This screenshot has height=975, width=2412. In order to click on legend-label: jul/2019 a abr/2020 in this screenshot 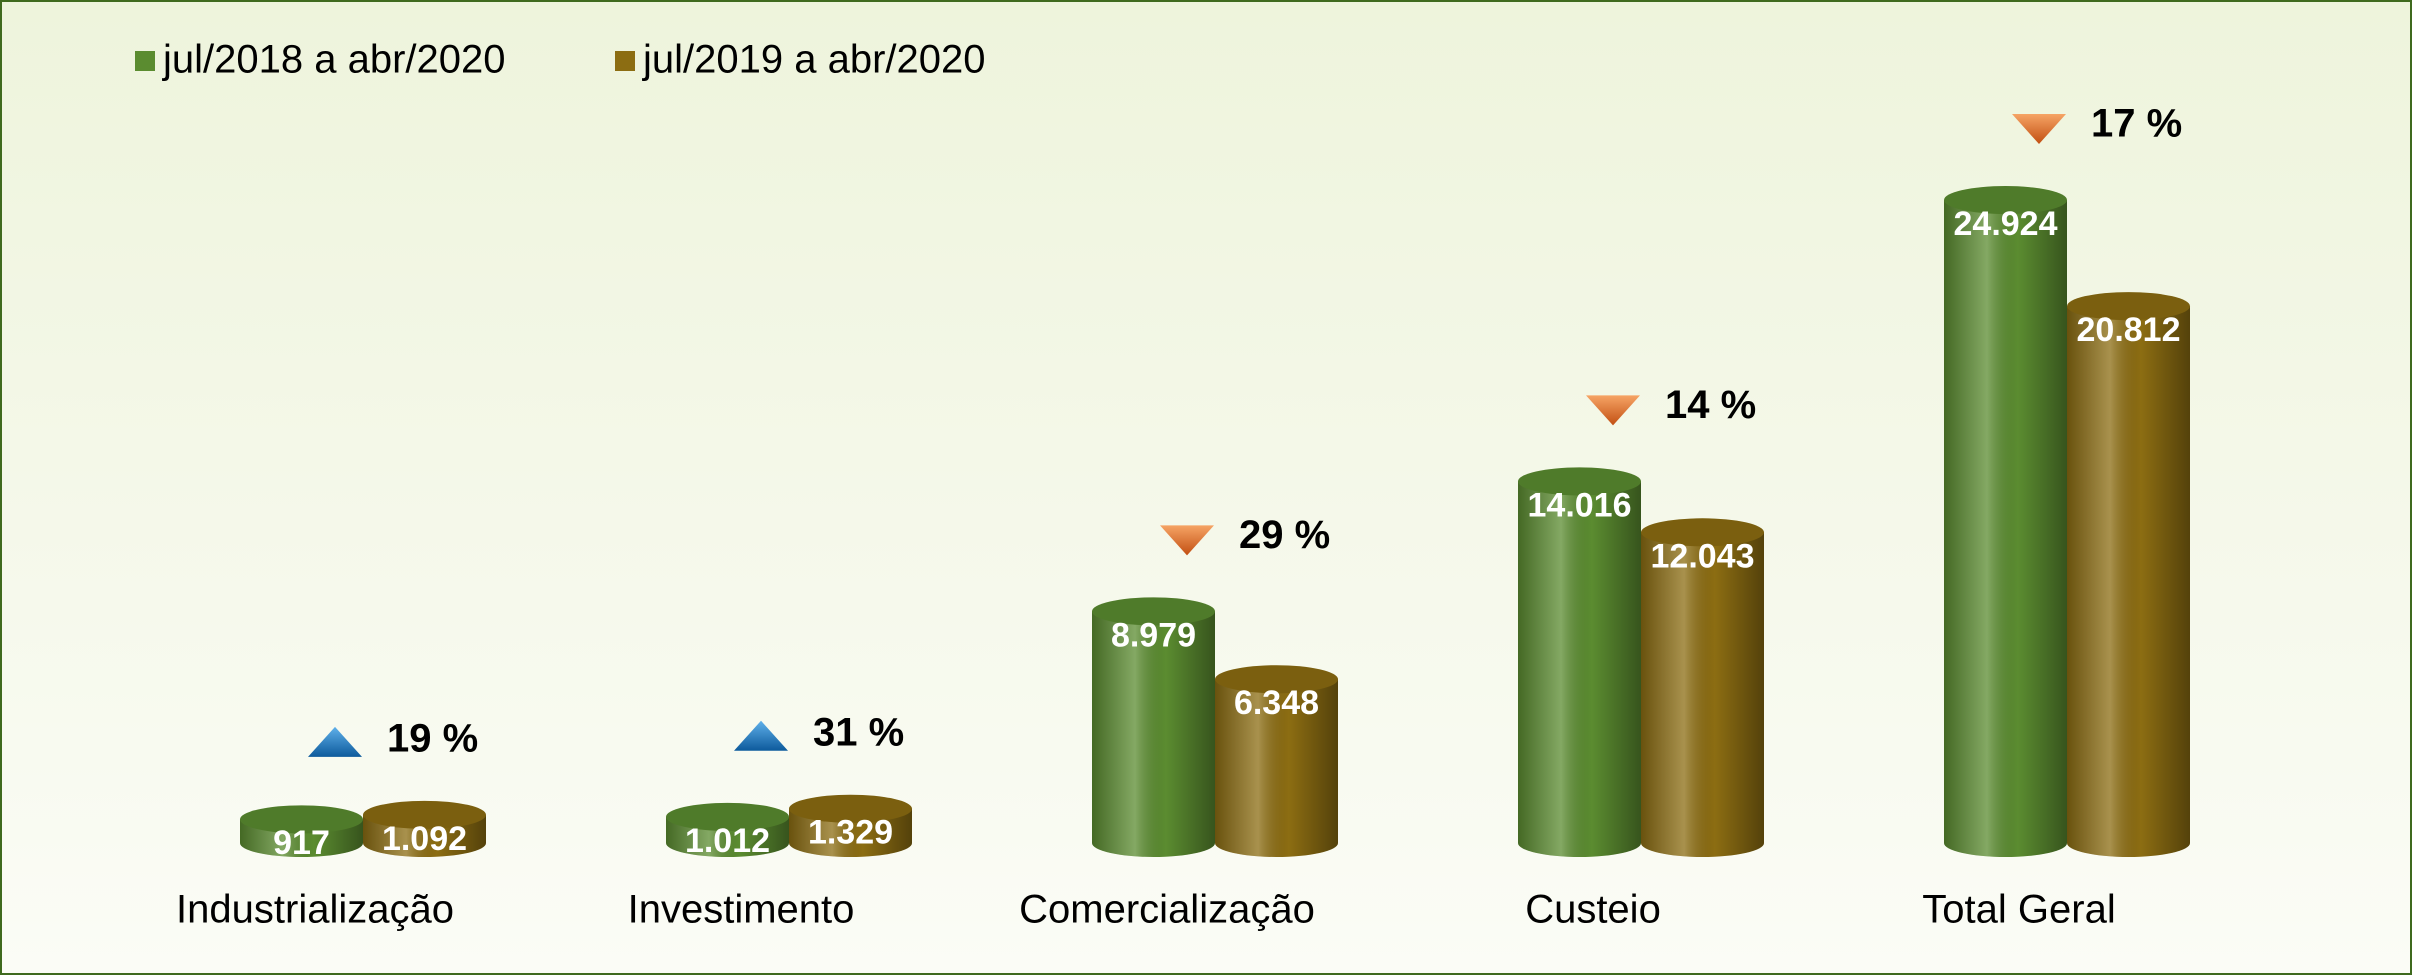, I will do `click(814, 60)`.